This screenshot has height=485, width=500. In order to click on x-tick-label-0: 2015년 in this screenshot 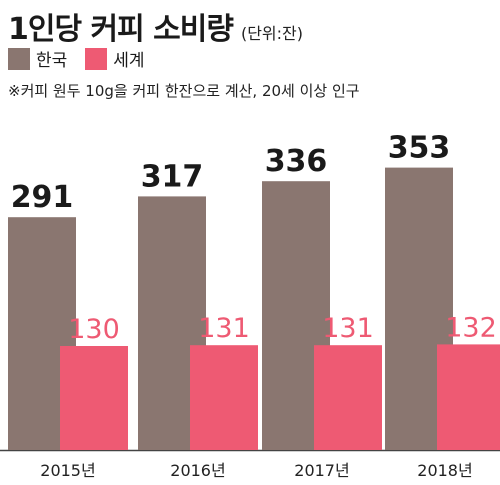, I will do `click(67, 470)`.